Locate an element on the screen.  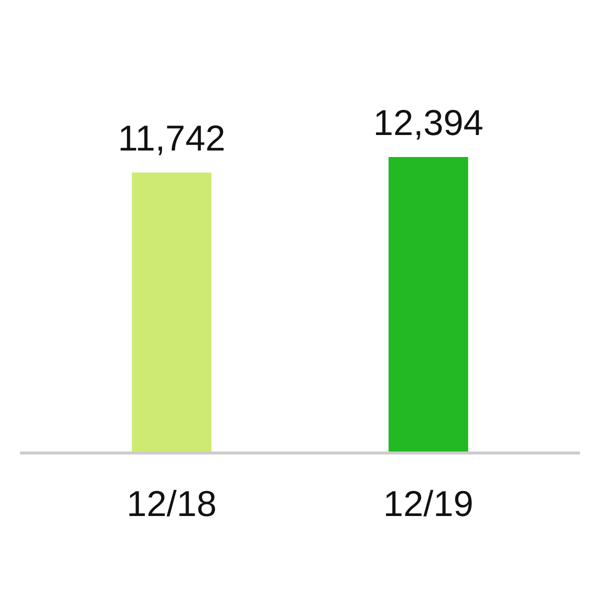
x-tick-label: 12/19 is located at coordinates (428, 503).